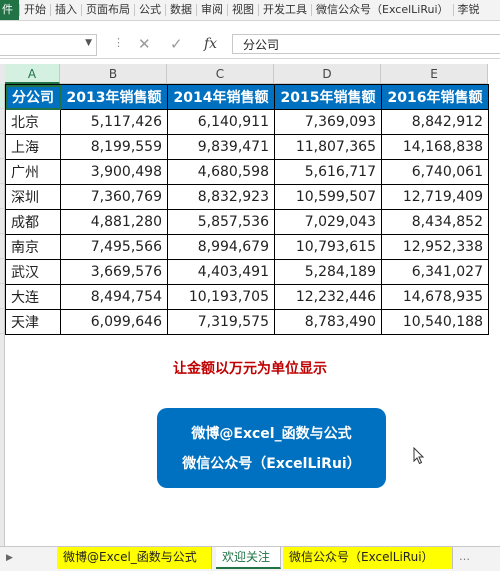 The image size is (500, 571). What do you see at coordinates (9, 558) in the screenshot?
I see `sheet-next-arrow-icon: ▶` at bounding box center [9, 558].